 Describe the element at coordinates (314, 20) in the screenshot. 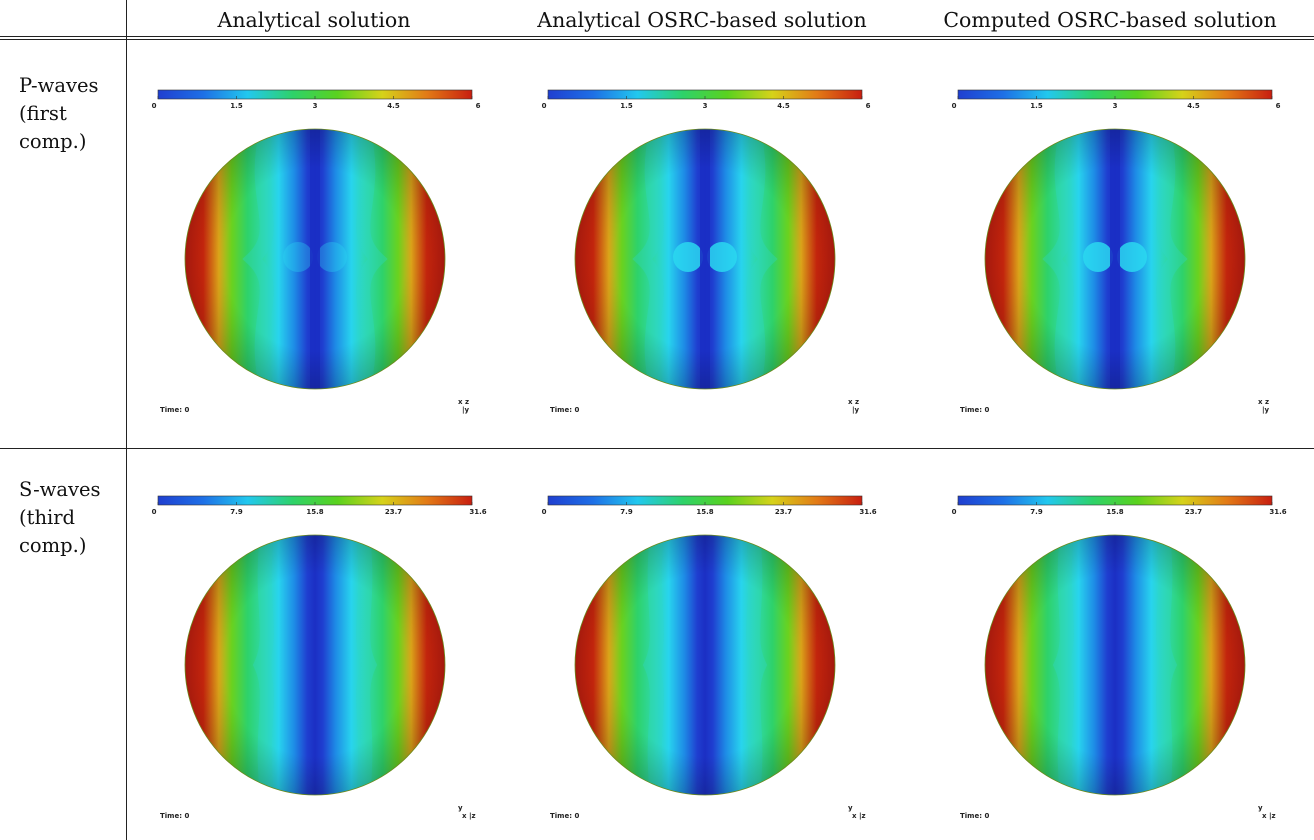

I see `column-header-analytical: Analytical solution` at that location.